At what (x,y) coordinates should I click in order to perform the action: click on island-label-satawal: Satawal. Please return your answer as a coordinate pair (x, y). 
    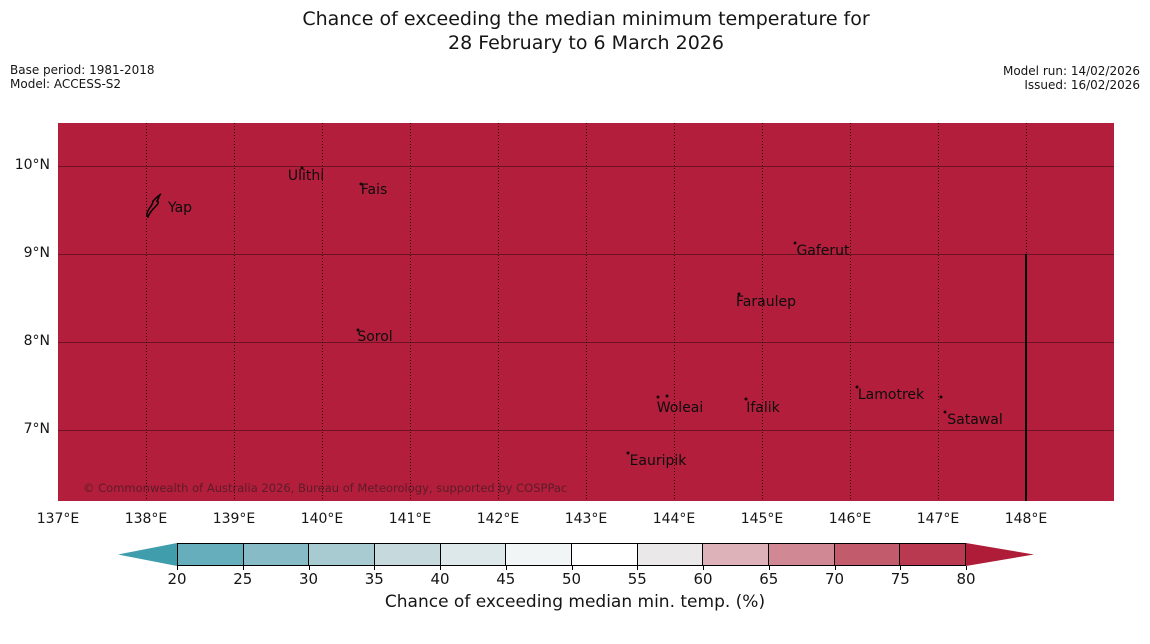
    Looking at the image, I should click on (975, 420).